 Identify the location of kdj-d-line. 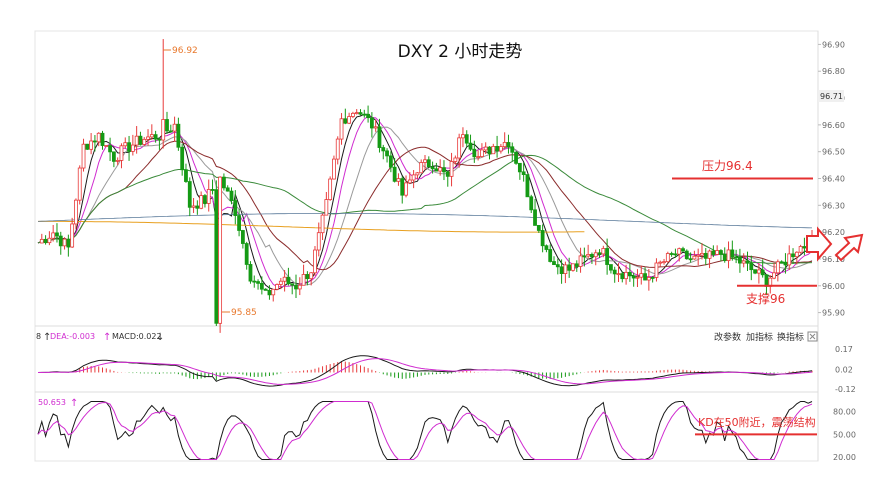
(425, 430).